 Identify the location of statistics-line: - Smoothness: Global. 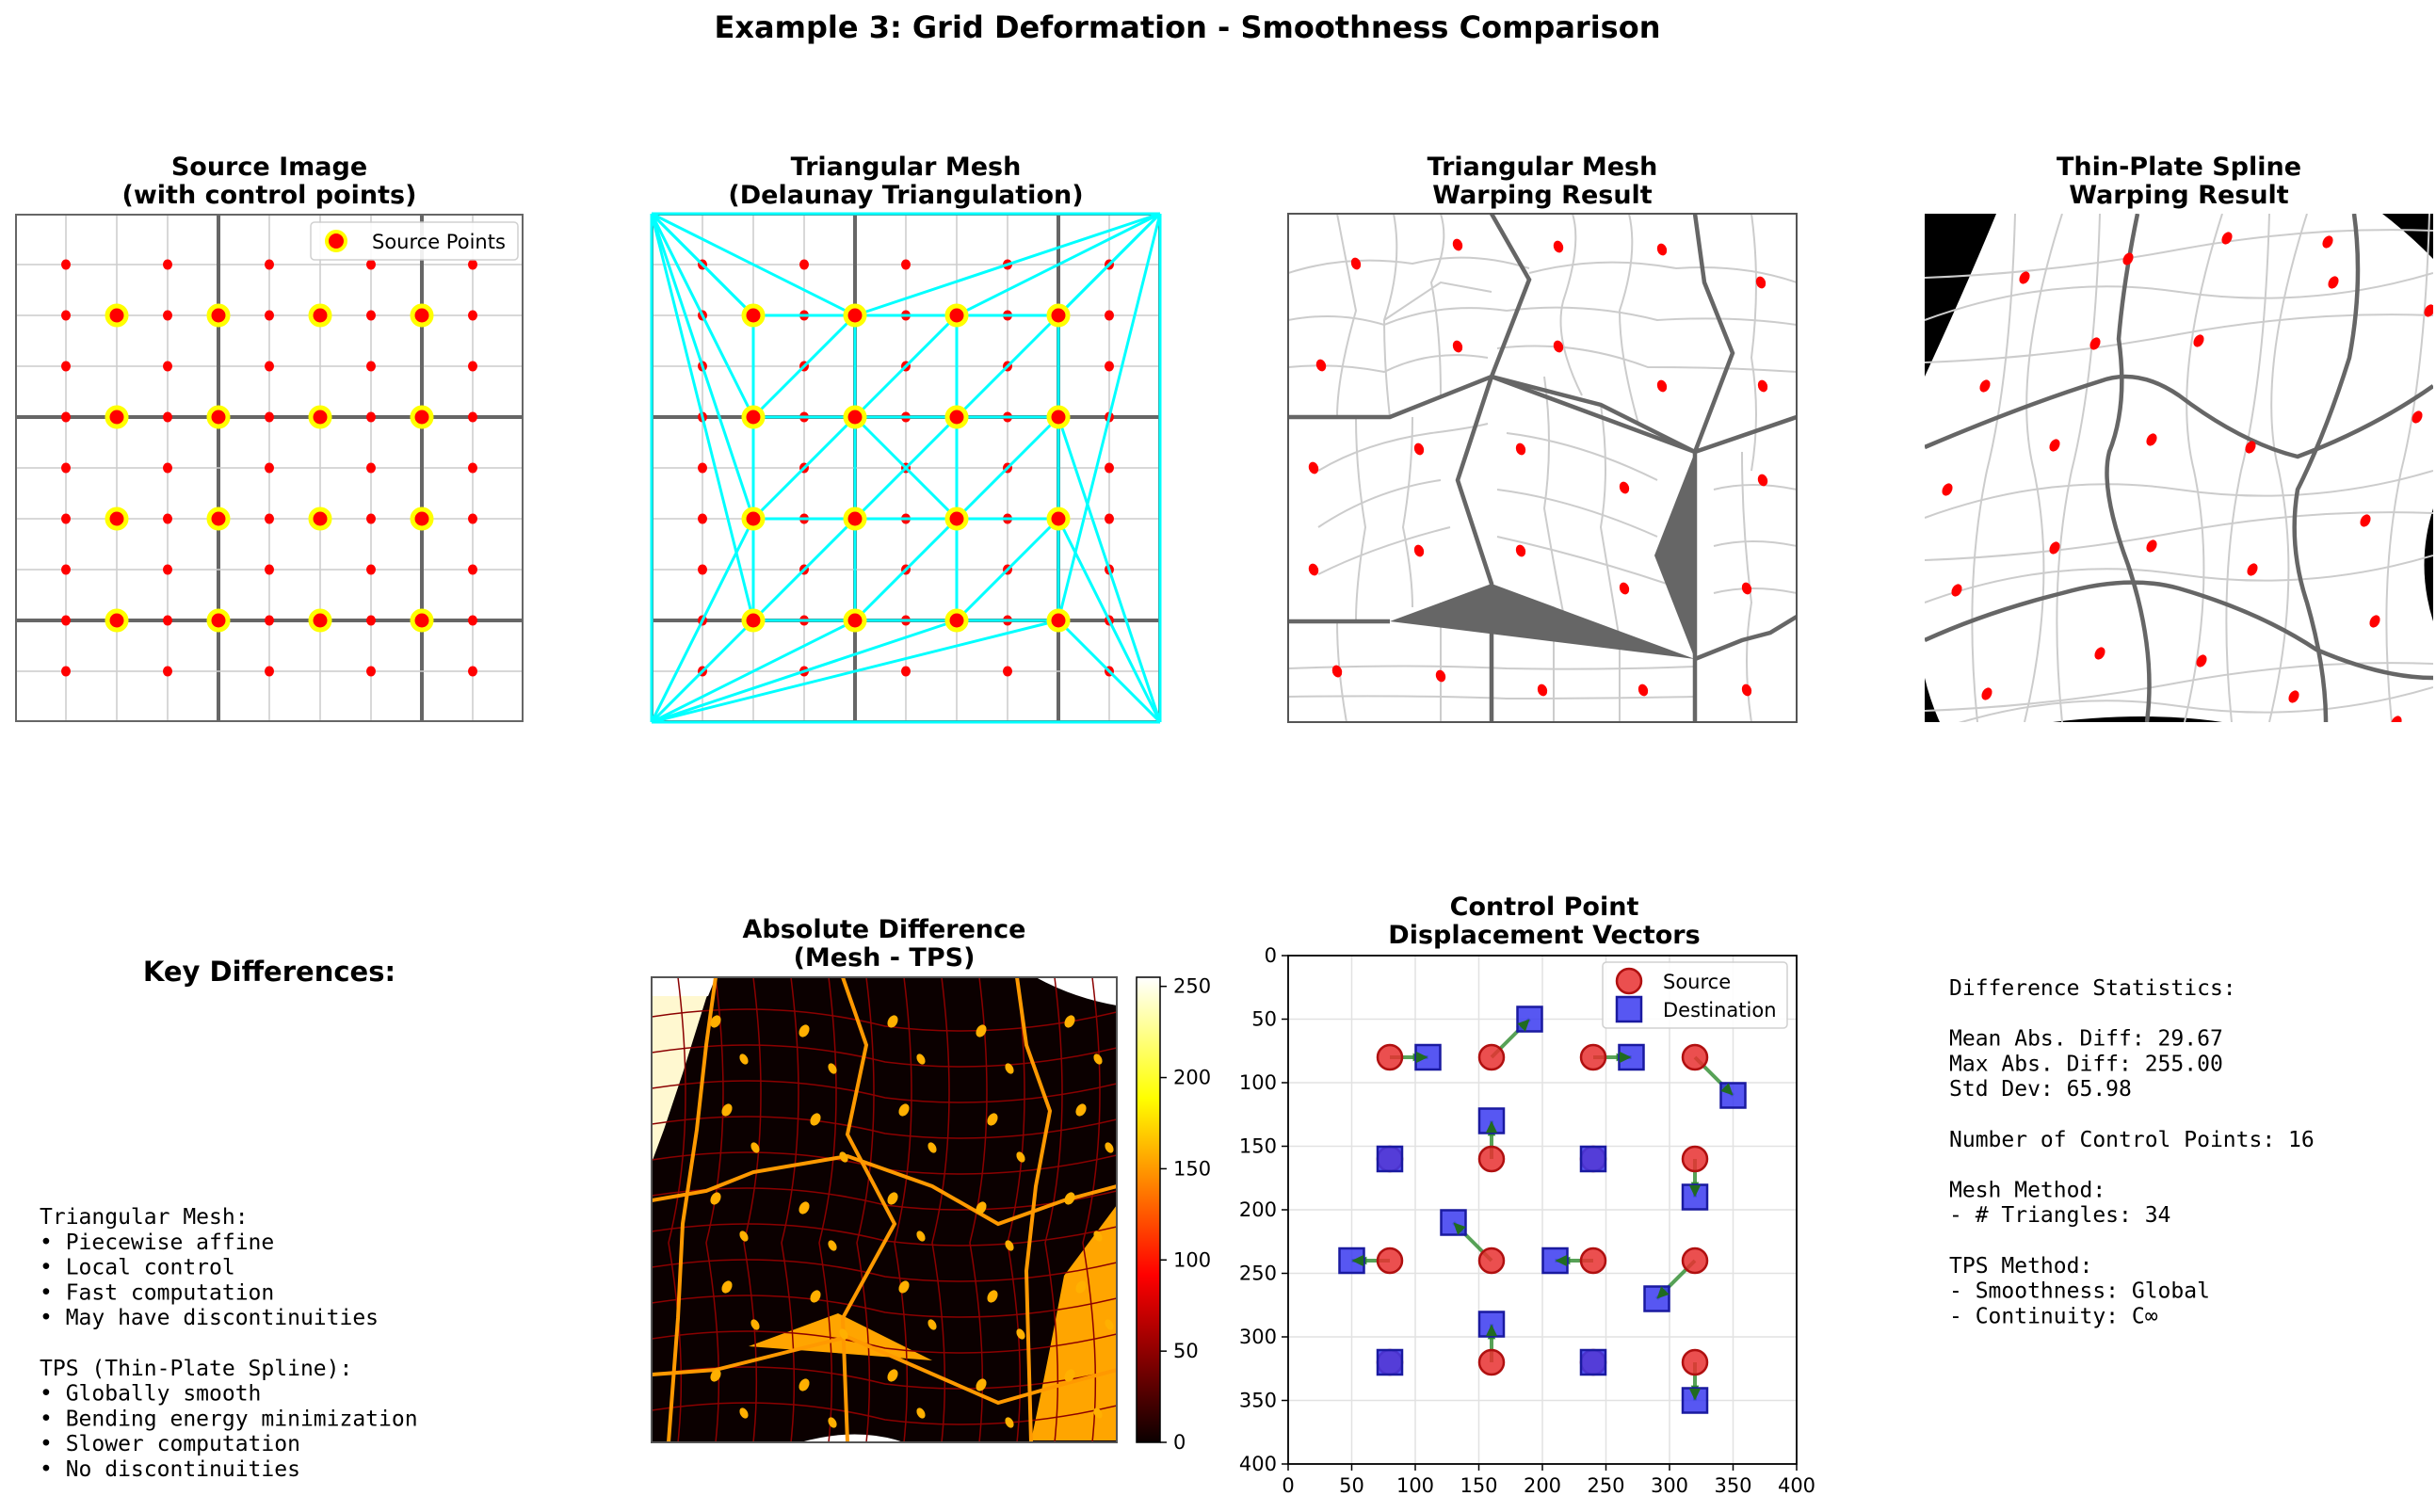
(2079, 1291).